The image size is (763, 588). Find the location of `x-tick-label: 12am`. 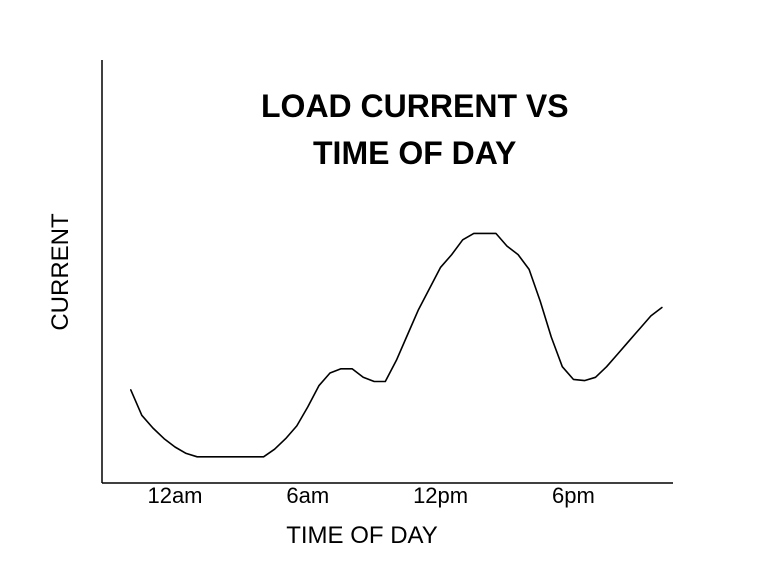

x-tick-label: 12am is located at coordinates (174, 495).